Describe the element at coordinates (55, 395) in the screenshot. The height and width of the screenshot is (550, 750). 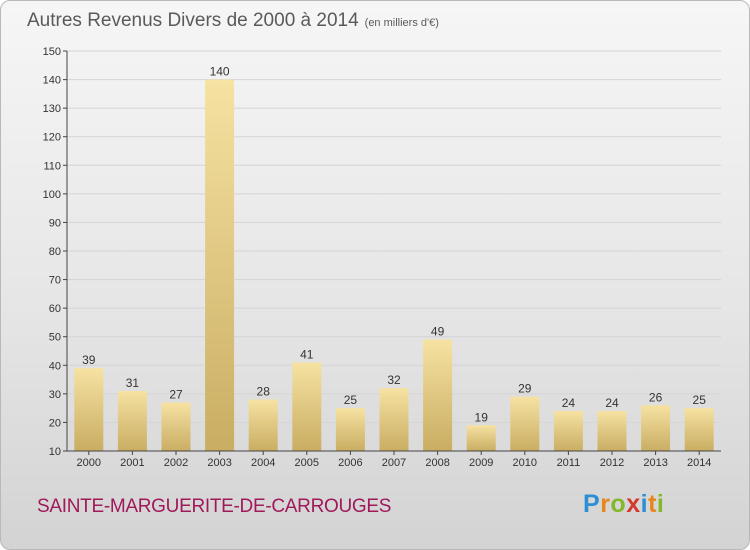
I see `y-tick-label: 30` at that location.